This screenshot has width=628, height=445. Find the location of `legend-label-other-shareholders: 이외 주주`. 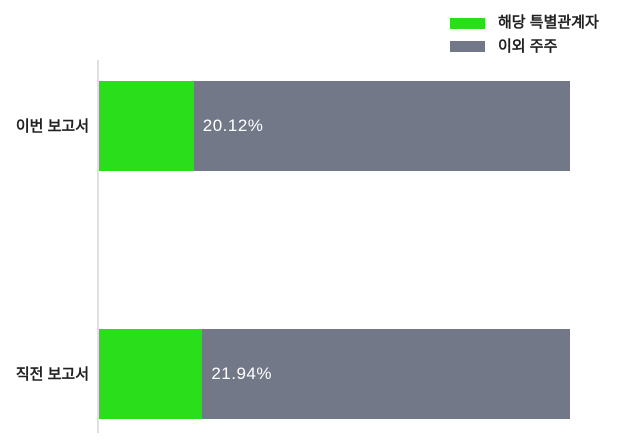

legend-label-other-shareholders: 이외 주주 is located at coordinates (528, 46).